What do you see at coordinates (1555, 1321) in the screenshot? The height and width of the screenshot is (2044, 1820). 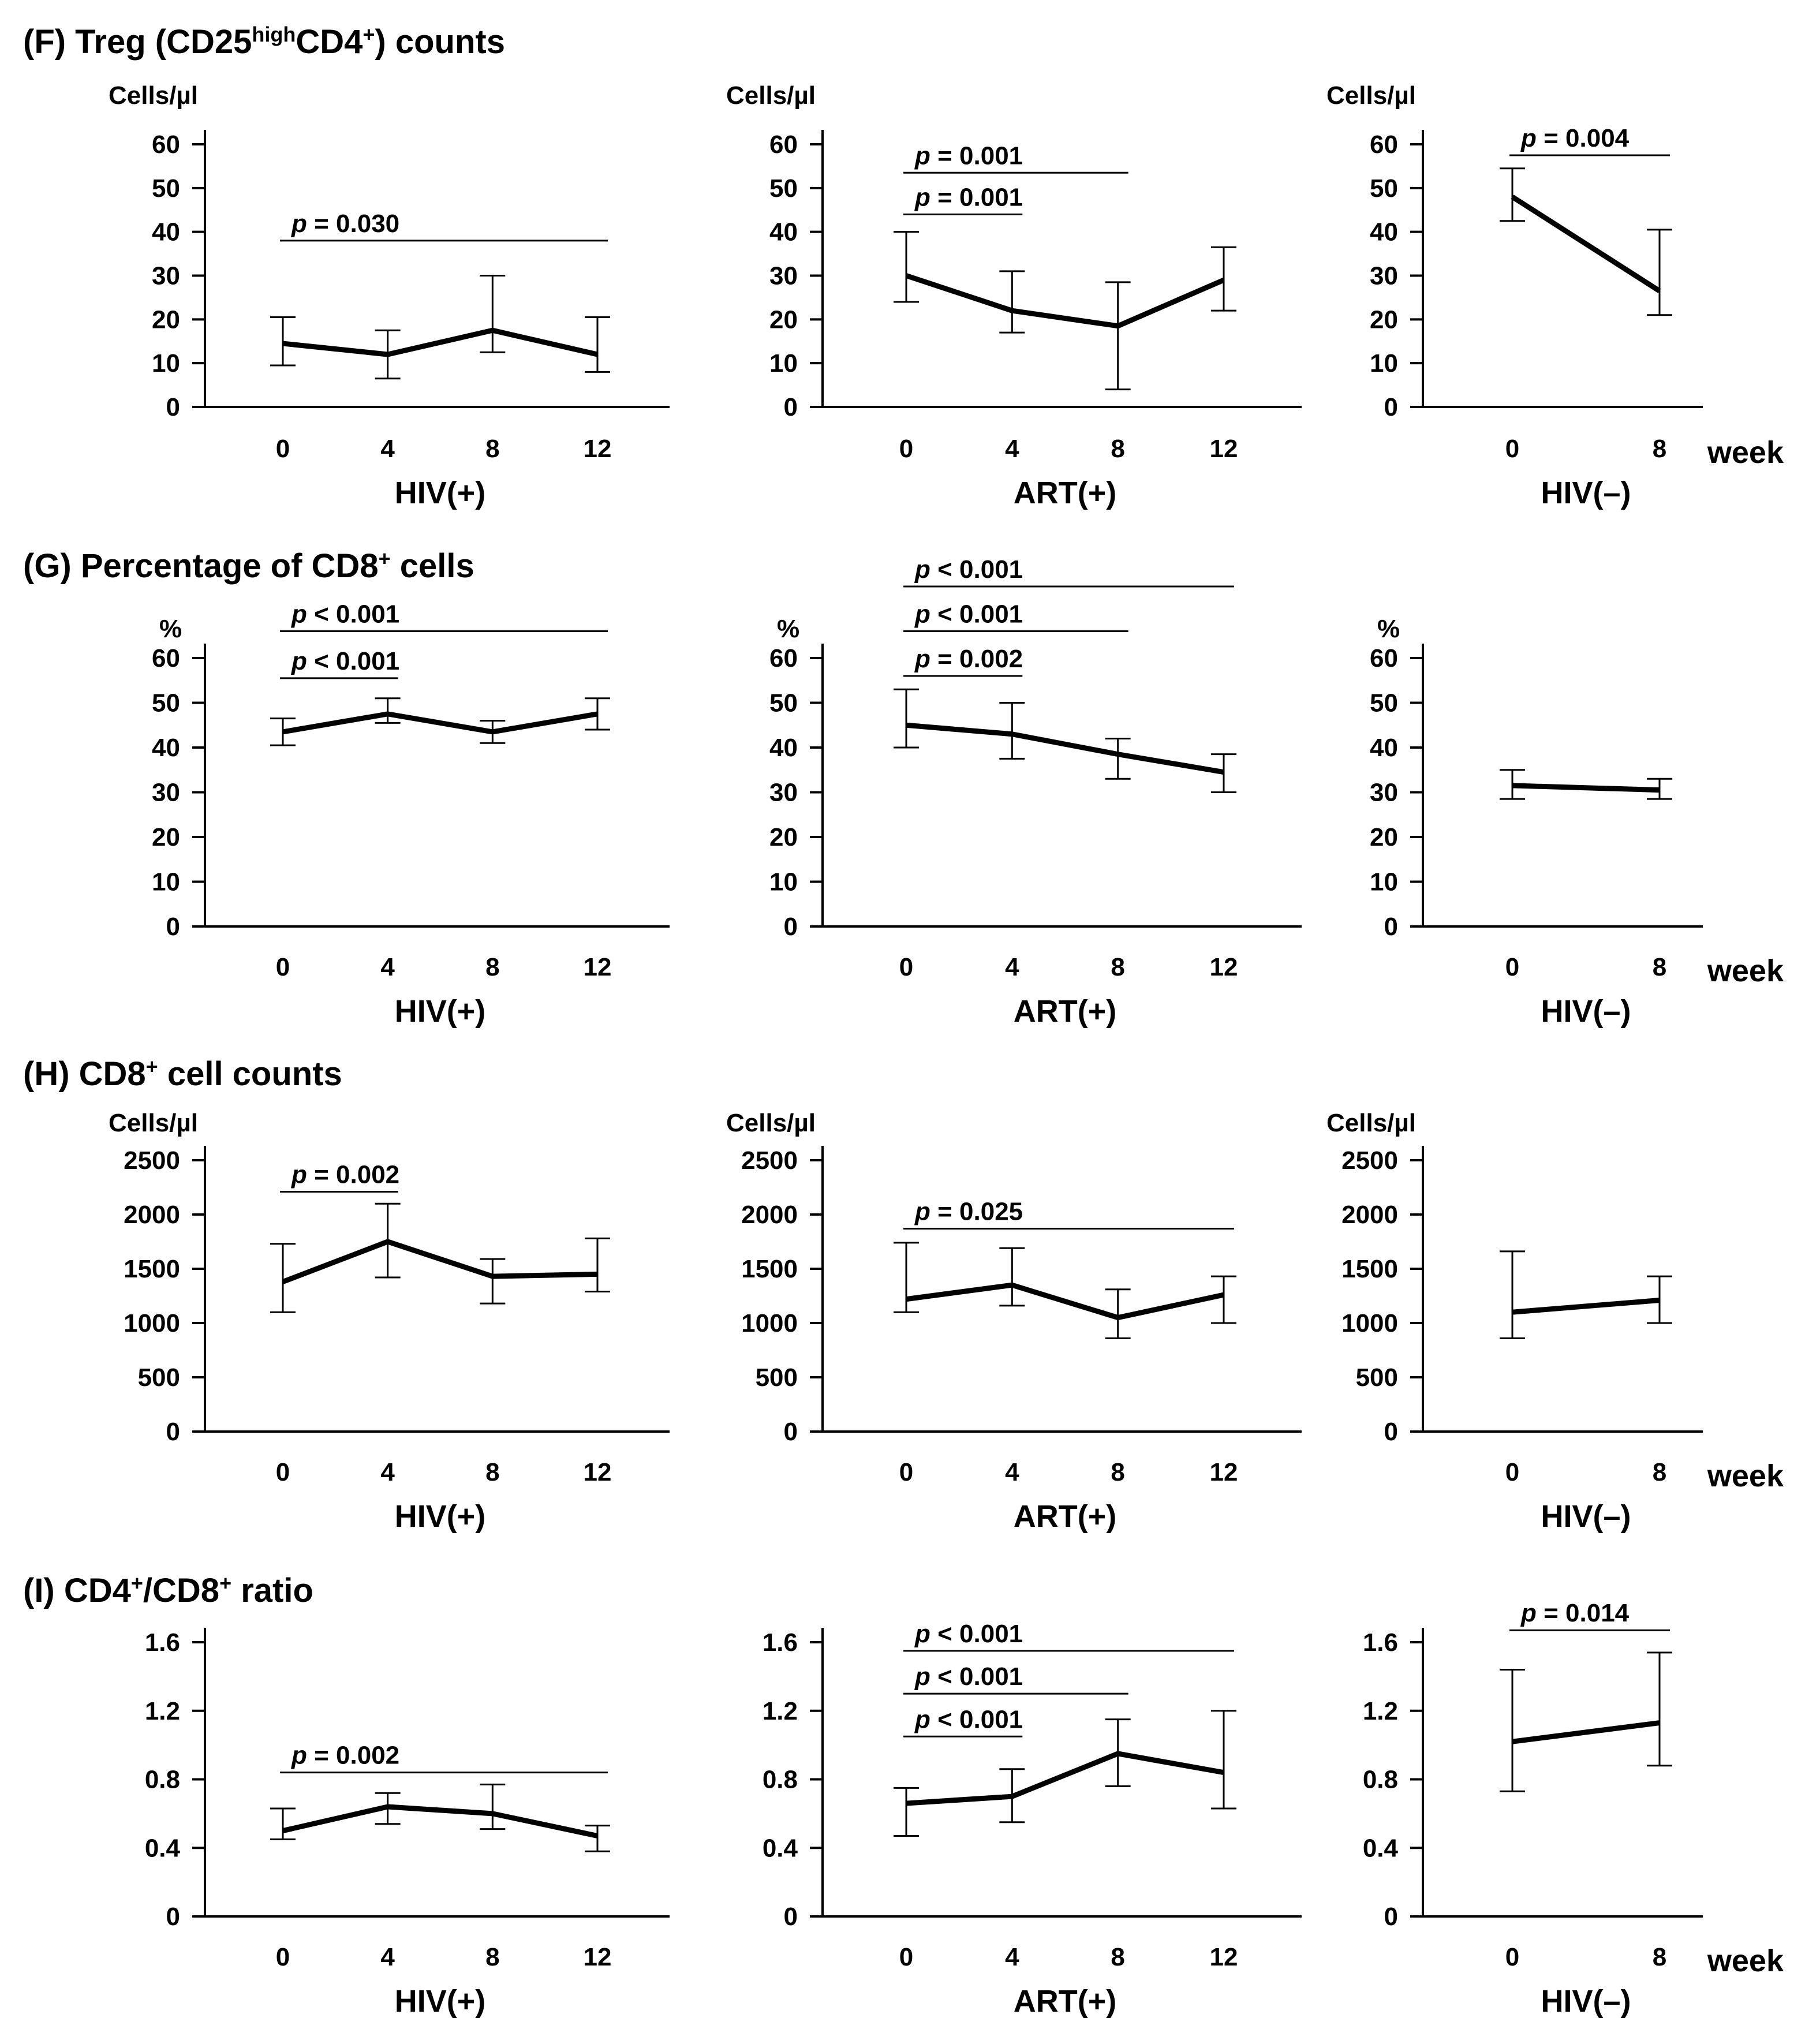 I see `panel-H-hiv-neg: 0 500 1000 1500 2000 2500 Cells/µl 0 8 HIV(–) week` at bounding box center [1555, 1321].